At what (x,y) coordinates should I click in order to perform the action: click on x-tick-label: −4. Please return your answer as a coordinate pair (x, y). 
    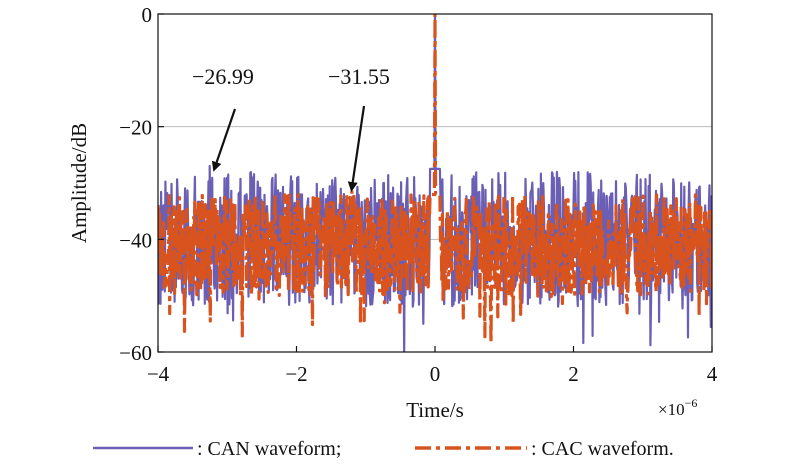
    Looking at the image, I should click on (158, 374).